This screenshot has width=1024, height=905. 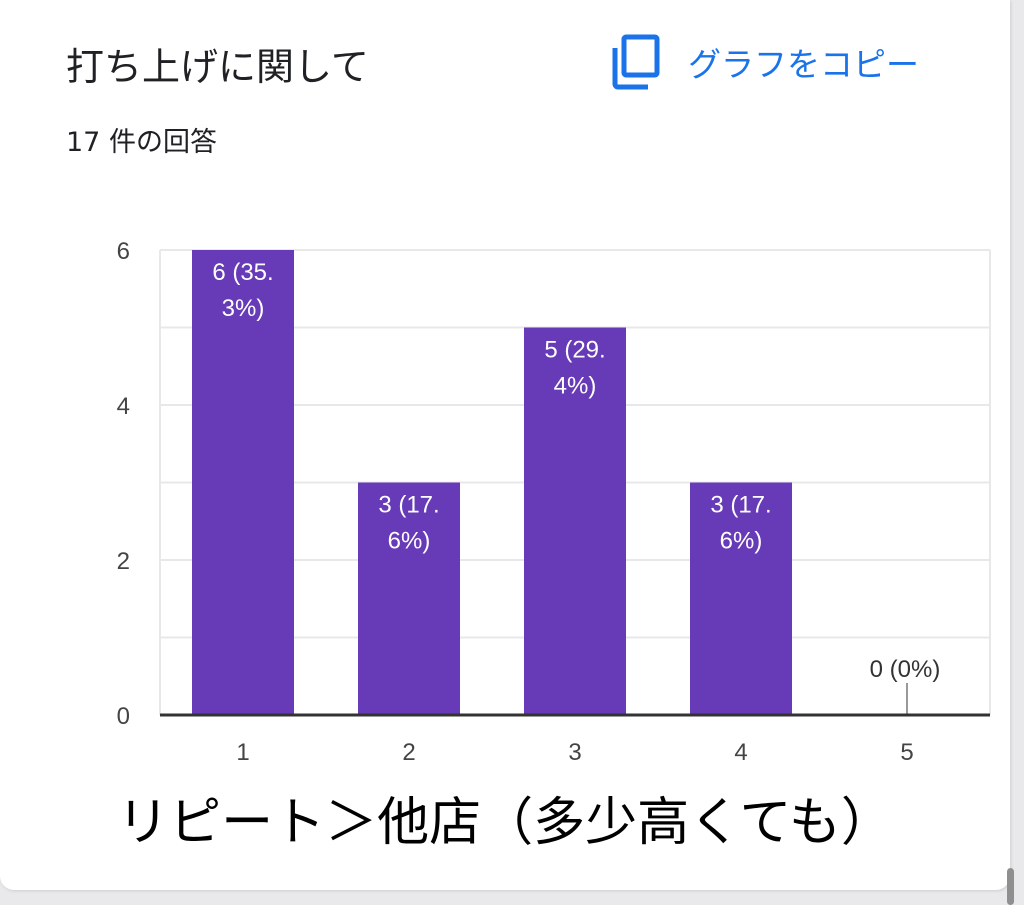 I want to click on x-tick-label: 5, so click(x=906, y=752).